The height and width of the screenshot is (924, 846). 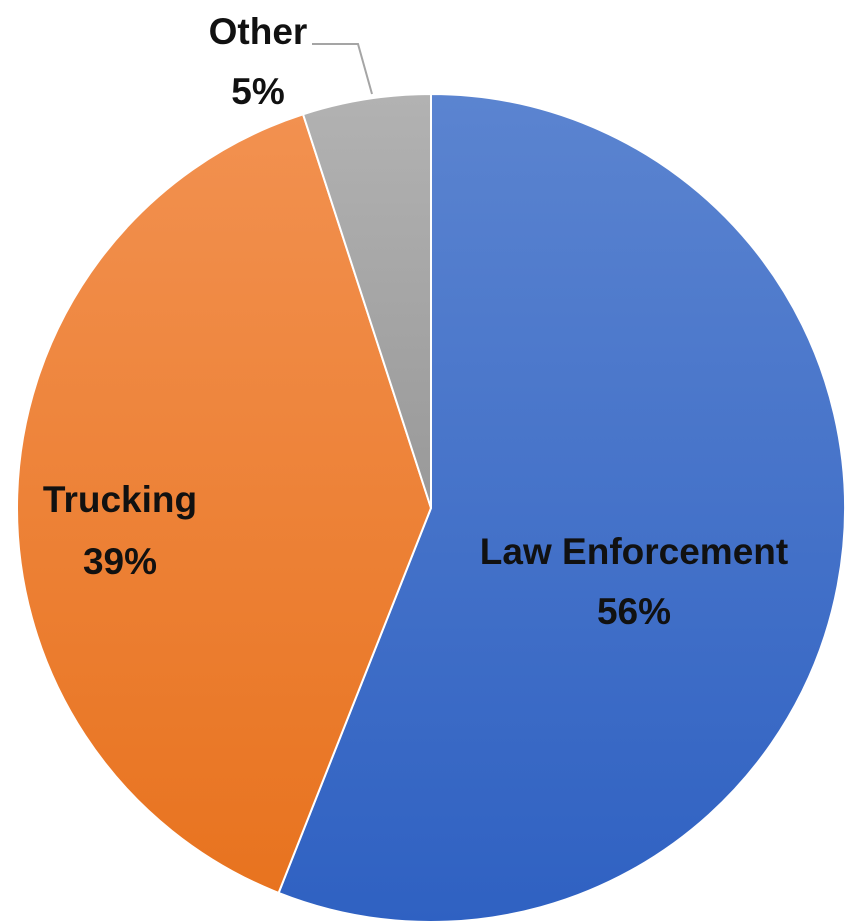 I want to click on slice-label-other-percent: 5%, so click(x=257, y=91).